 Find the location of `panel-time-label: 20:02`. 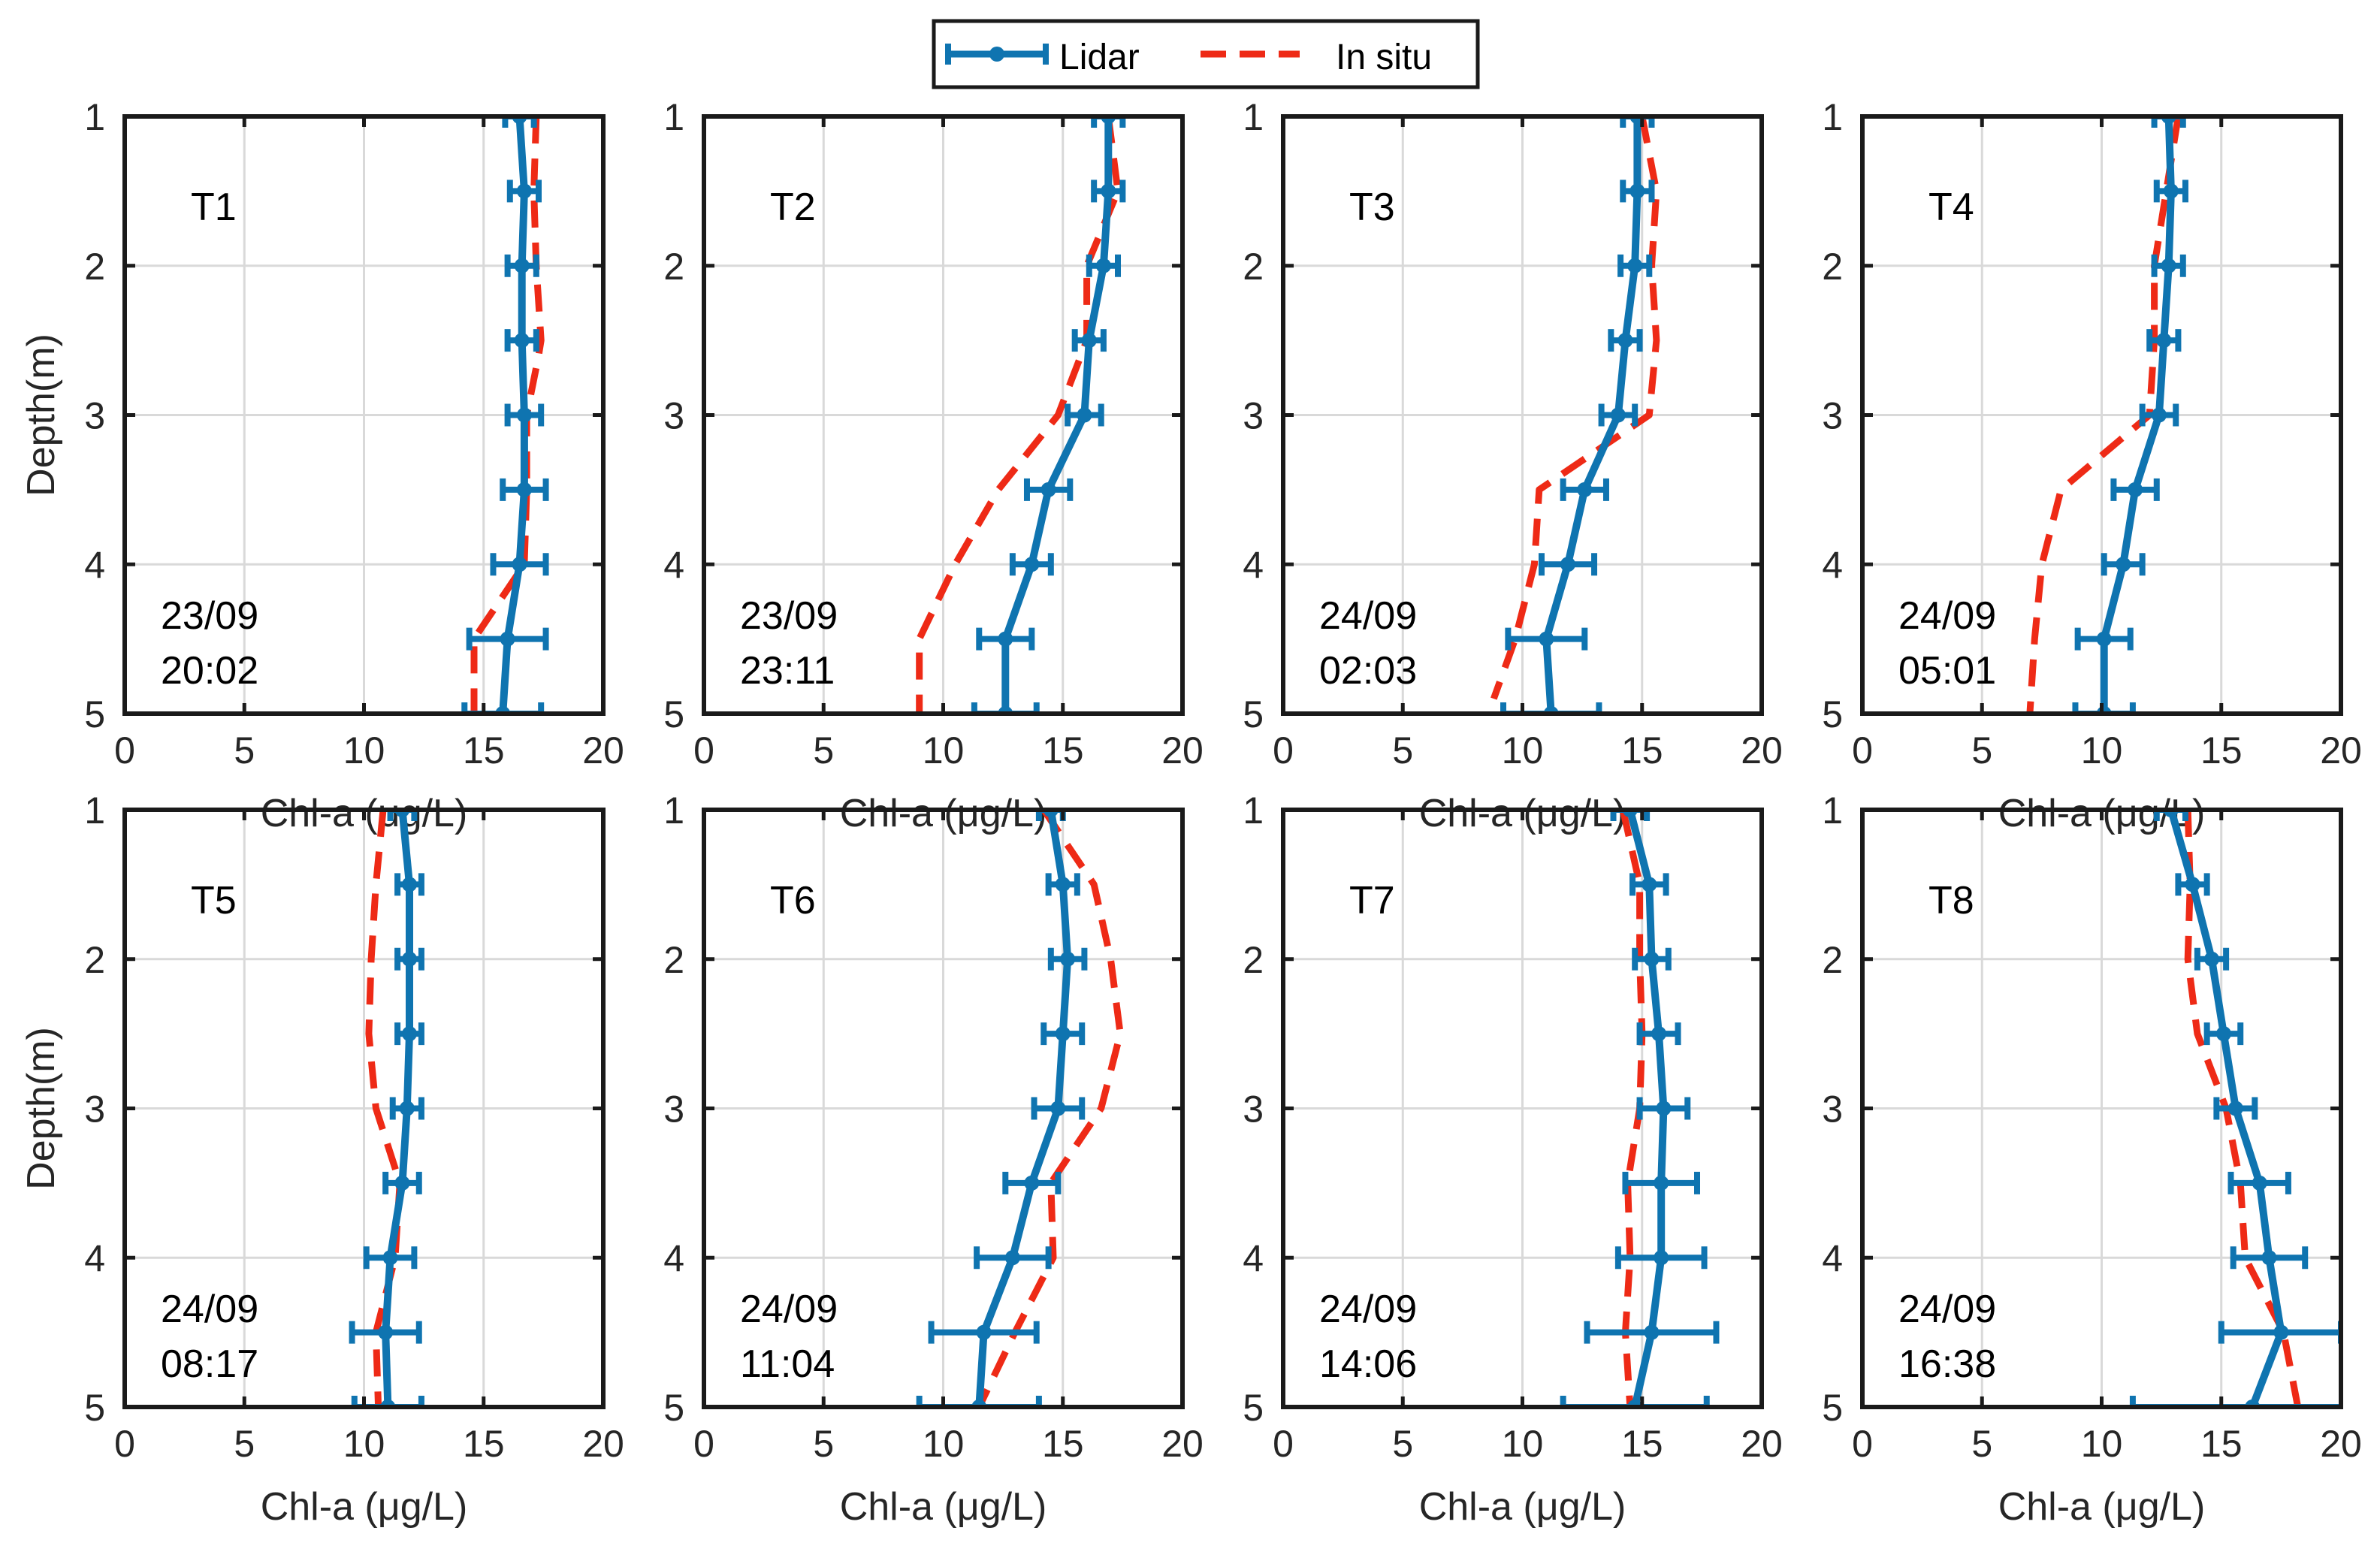

panel-time-label: 20:02 is located at coordinates (209, 671).